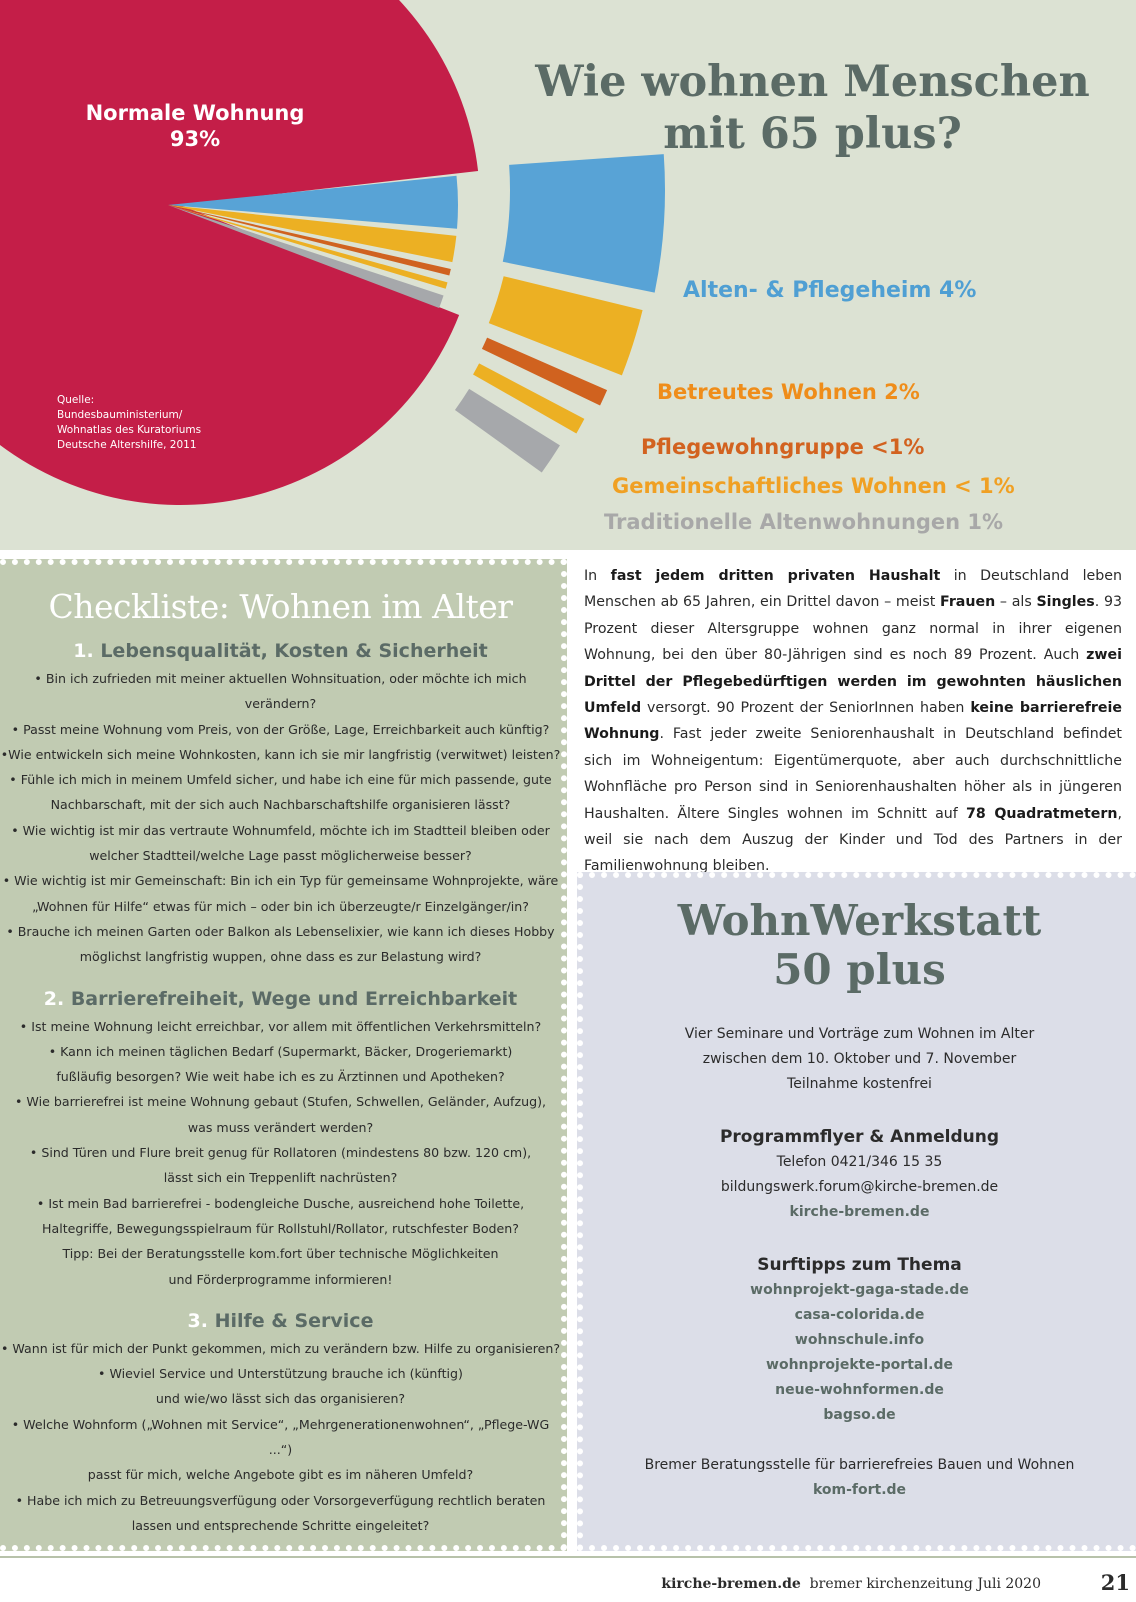 Image resolution: width=1136 pixels, height=1602 pixels. I want to click on checklist-section-title: 3. Hilfe & Service, so click(280, 1321).